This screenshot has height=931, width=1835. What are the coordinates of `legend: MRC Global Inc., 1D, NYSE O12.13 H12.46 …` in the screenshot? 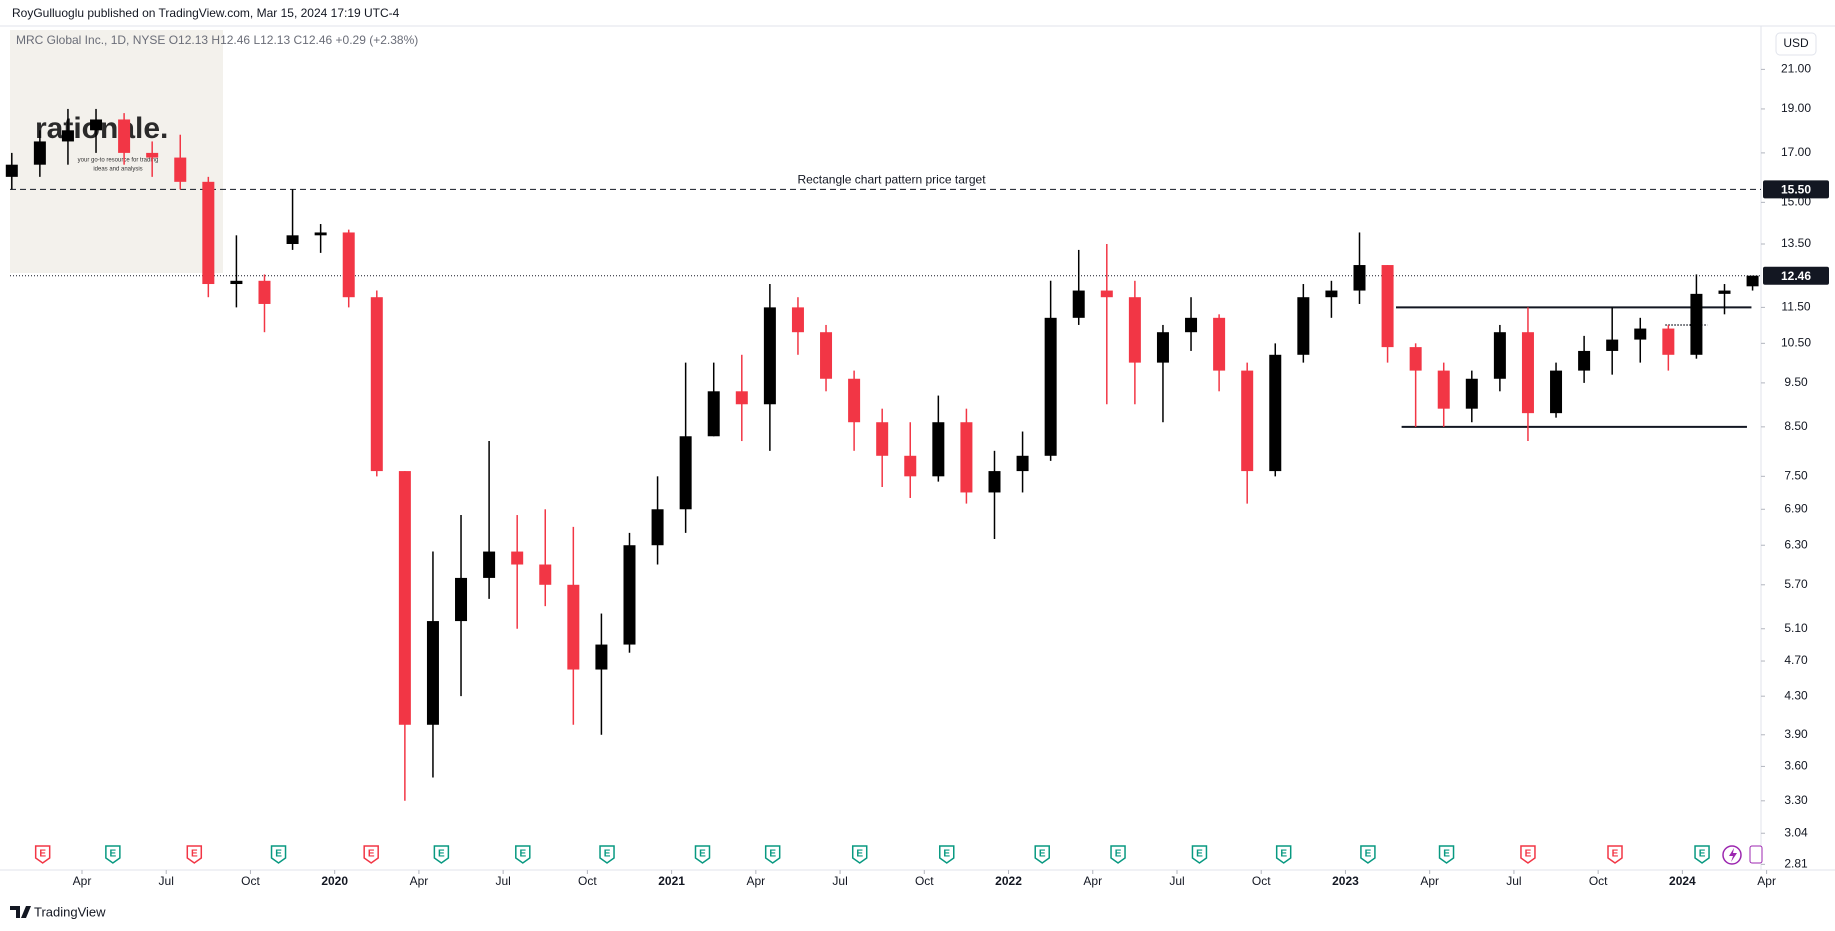 It's located at (217, 40).